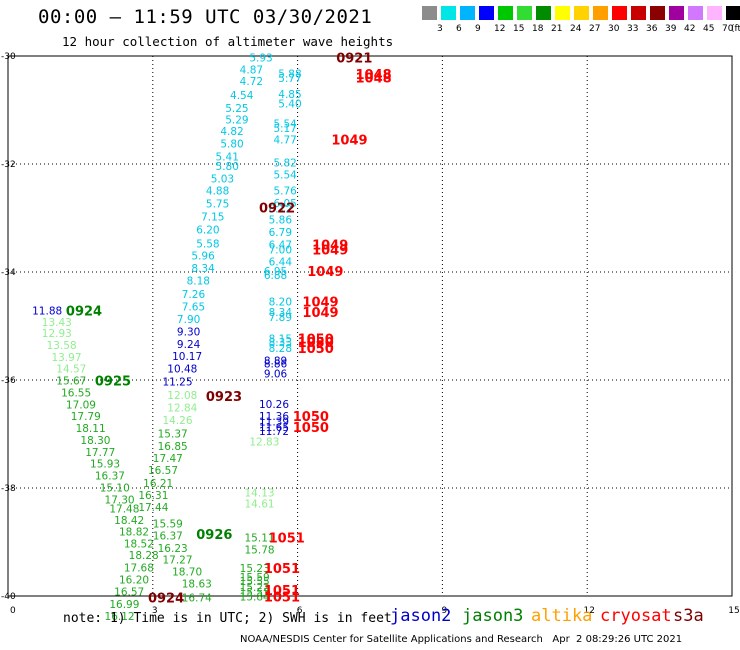 This screenshot has height=650, width=740. Describe the element at coordinates (274, 417) in the screenshot. I see `wave-height-label: 11.36` at that location.